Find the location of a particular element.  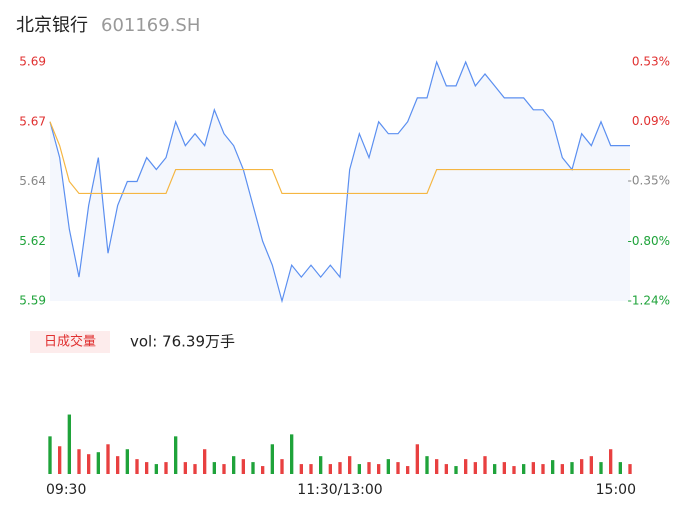

y2-tick-label: -0.80% is located at coordinates (649, 241).